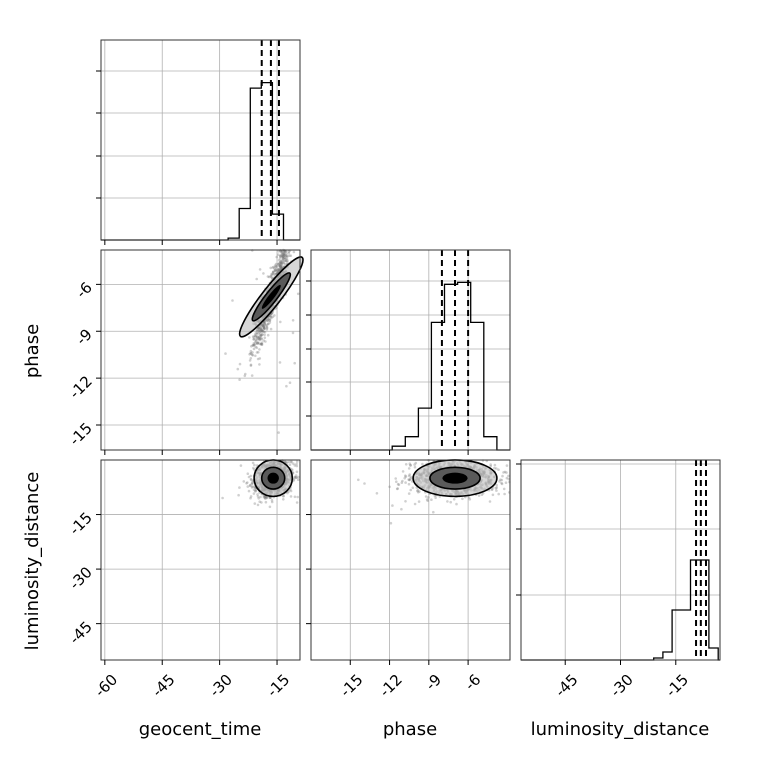  I want to click on x-tick-label-phase: -6, so click(472, 682).